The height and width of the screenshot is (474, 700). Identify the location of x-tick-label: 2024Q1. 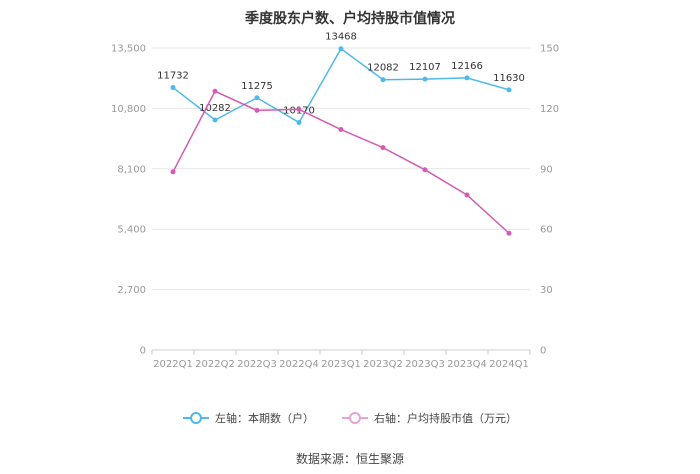
(509, 364).